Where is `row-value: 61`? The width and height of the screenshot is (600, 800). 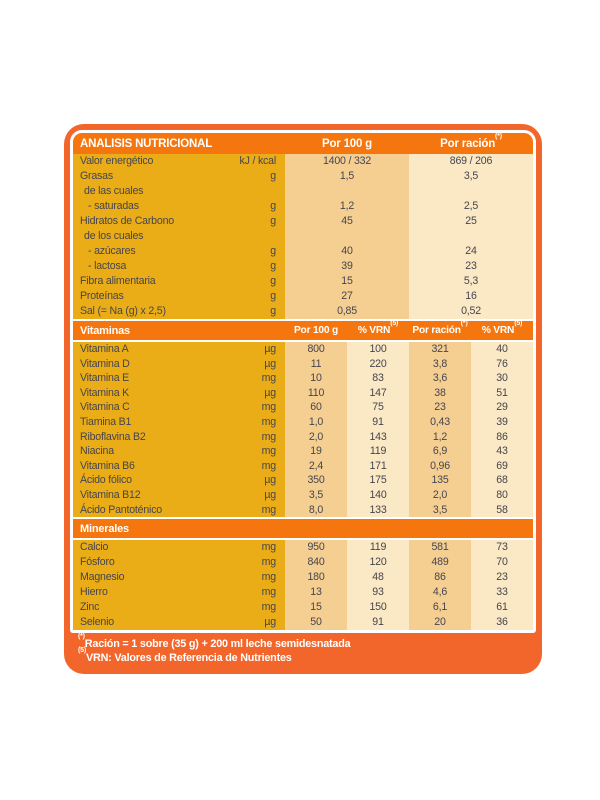 row-value: 61 is located at coordinates (502, 608).